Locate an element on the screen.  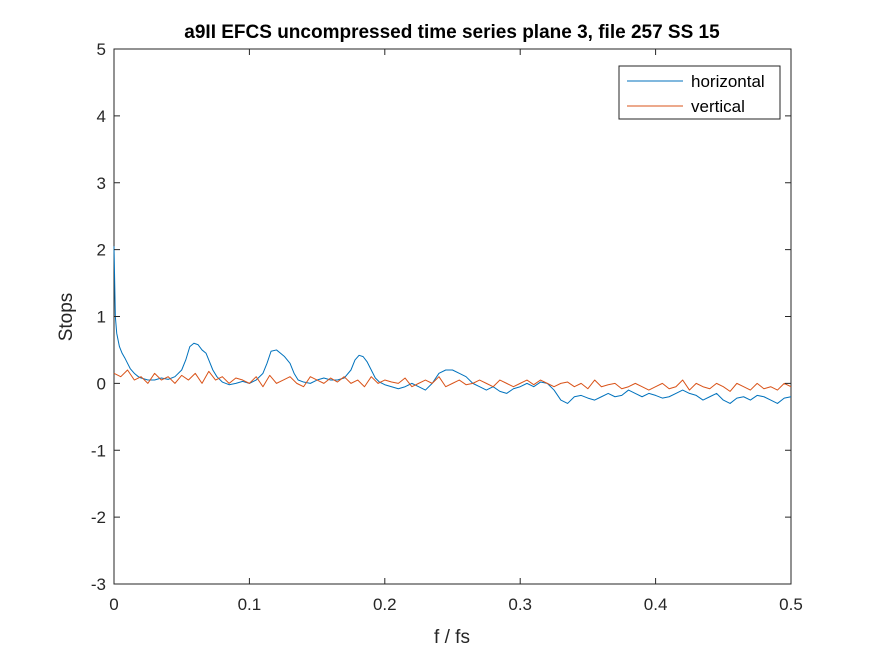
y-tick-label: 3 is located at coordinates (101, 183).